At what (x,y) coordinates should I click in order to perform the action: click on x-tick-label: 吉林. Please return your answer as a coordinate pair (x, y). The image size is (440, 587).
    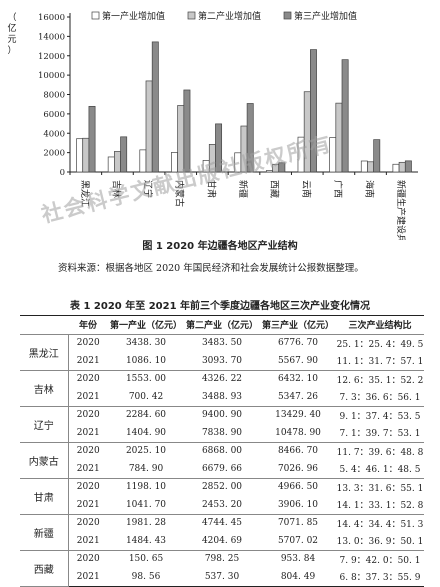
    Looking at the image, I should click on (116, 189).